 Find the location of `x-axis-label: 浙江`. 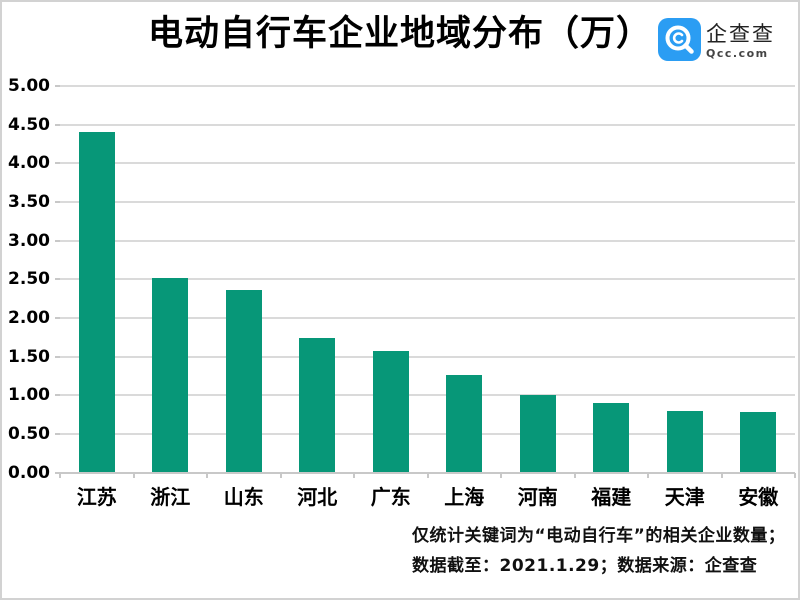

x-axis-label: 浙江 is located at coordinates (170, 497).